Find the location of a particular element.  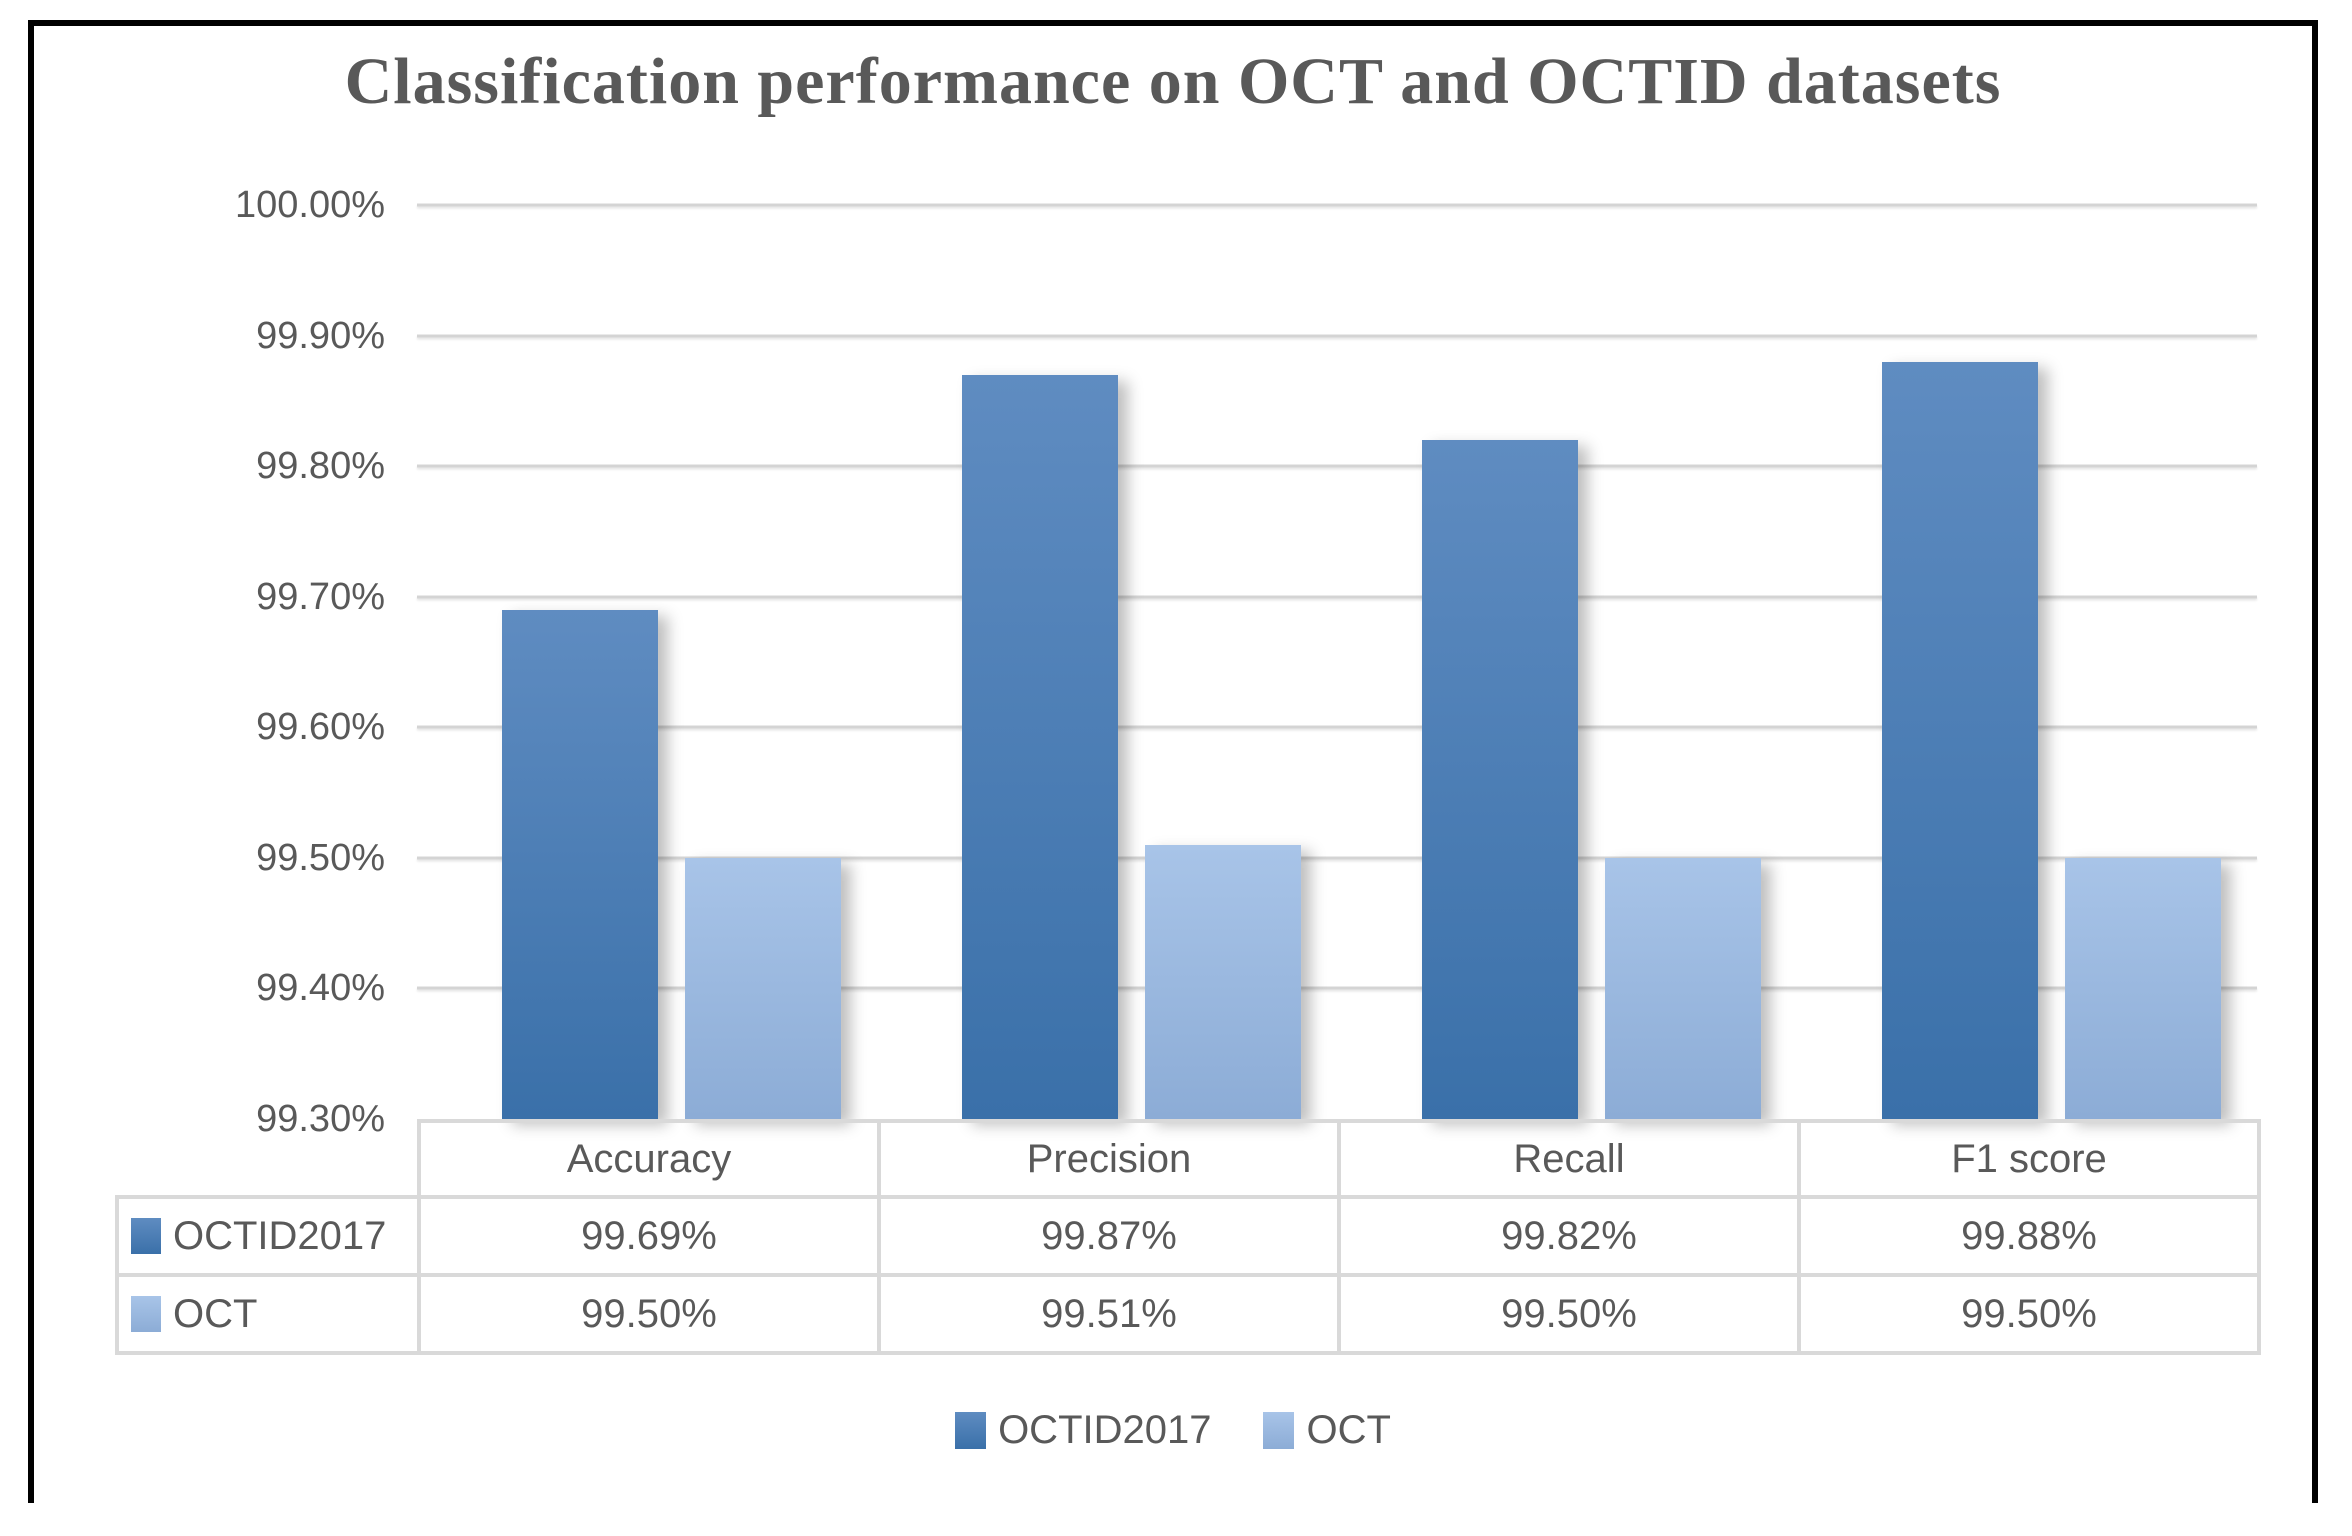

y-axis-tick-label: 99.40% is located at coordinates (320, 988).